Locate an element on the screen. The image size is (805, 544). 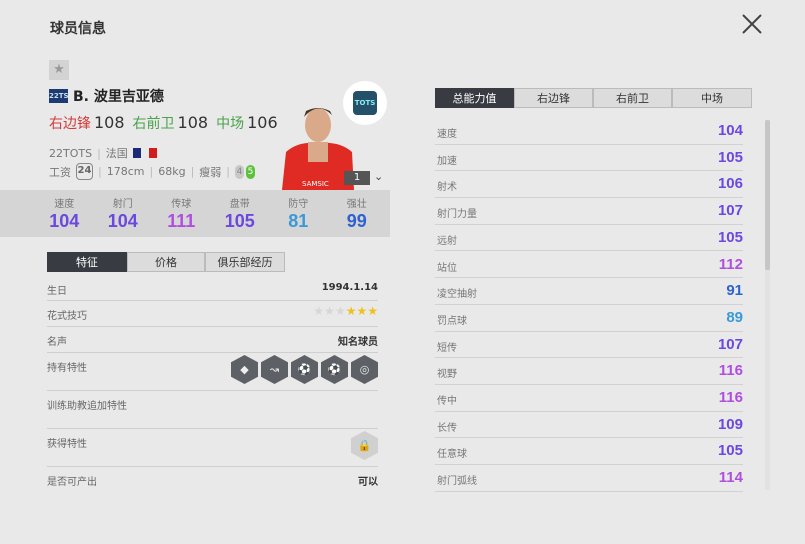
season-badge: 22TS is located at coordinates (59, 96).